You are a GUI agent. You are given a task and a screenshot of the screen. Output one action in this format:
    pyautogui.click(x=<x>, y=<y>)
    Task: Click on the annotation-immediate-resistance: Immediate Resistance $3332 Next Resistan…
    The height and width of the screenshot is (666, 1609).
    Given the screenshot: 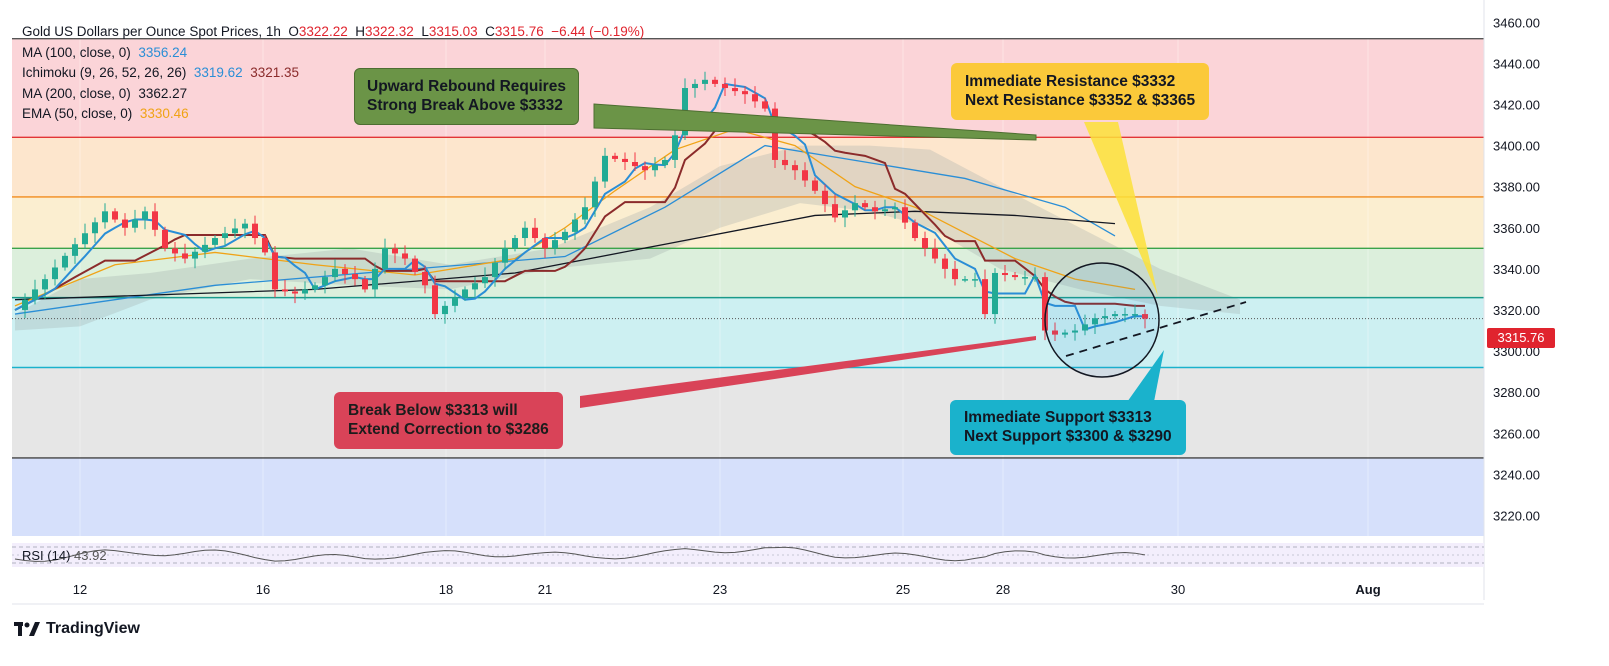 What is the action you would take?
    pyautogui.click(x=1080, y=91)
    